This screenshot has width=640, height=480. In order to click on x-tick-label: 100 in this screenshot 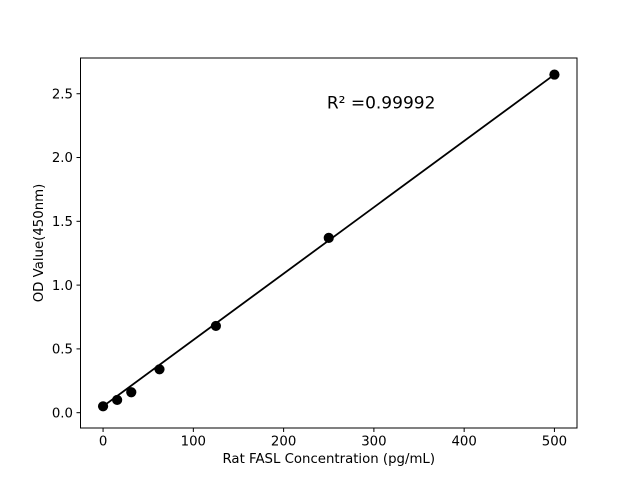, I will do `click(193, 442)`.